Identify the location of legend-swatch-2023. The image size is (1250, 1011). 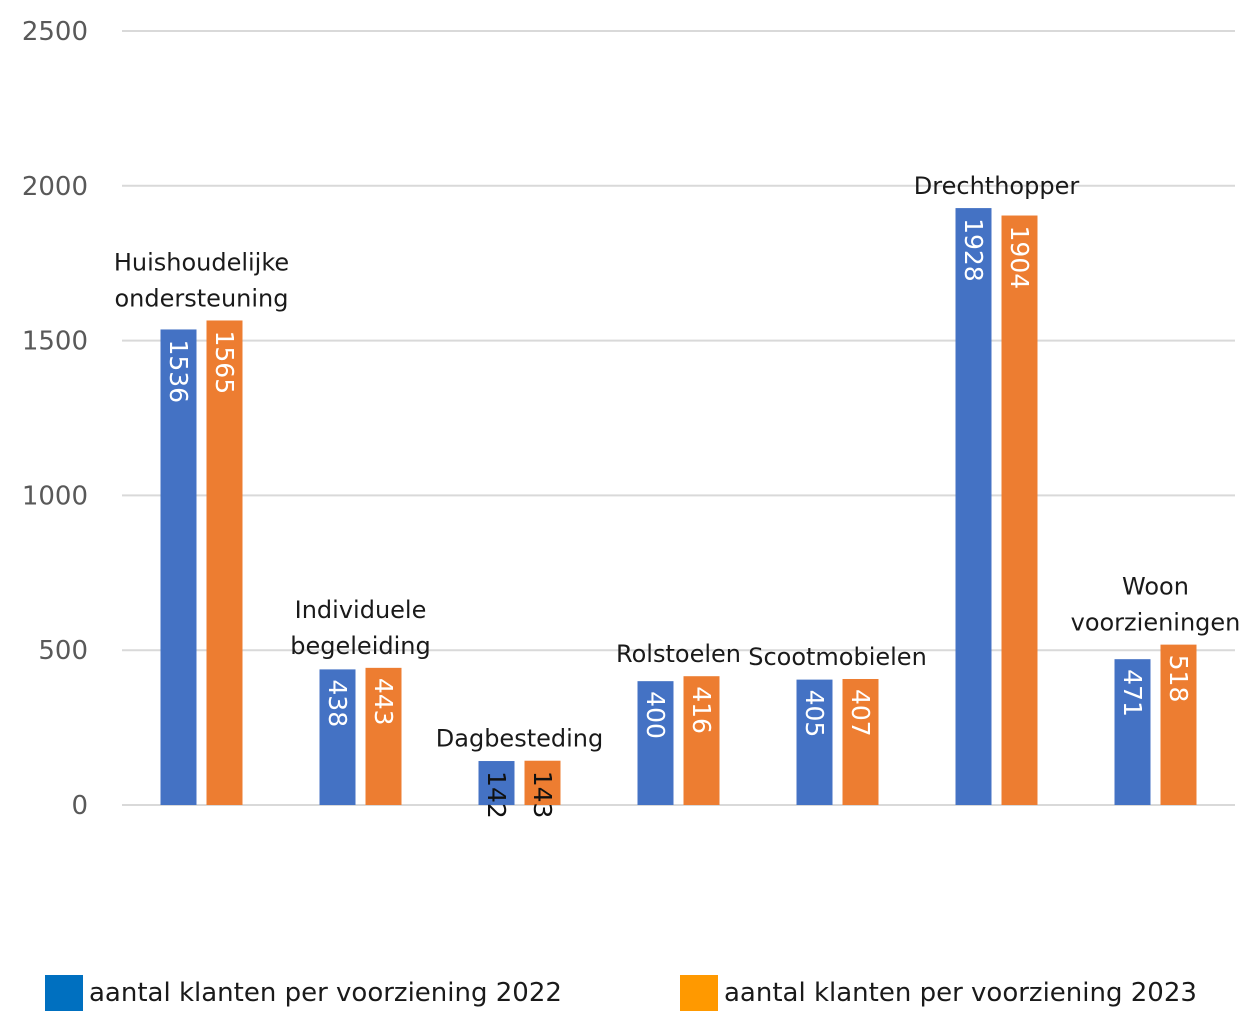
(699, 993).